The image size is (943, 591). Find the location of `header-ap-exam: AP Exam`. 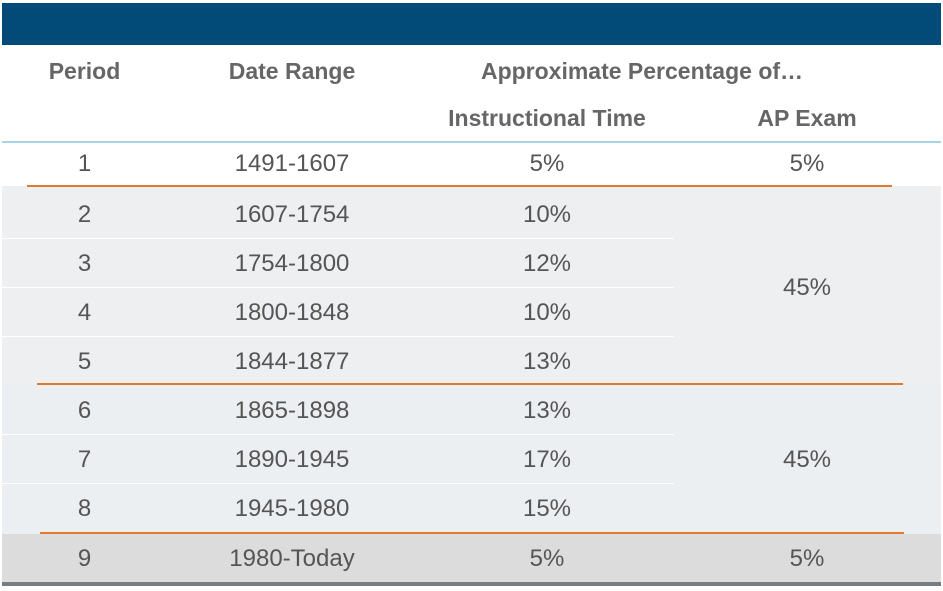

header-ap-exam: AP Exam is located at coordinates (807, 117).